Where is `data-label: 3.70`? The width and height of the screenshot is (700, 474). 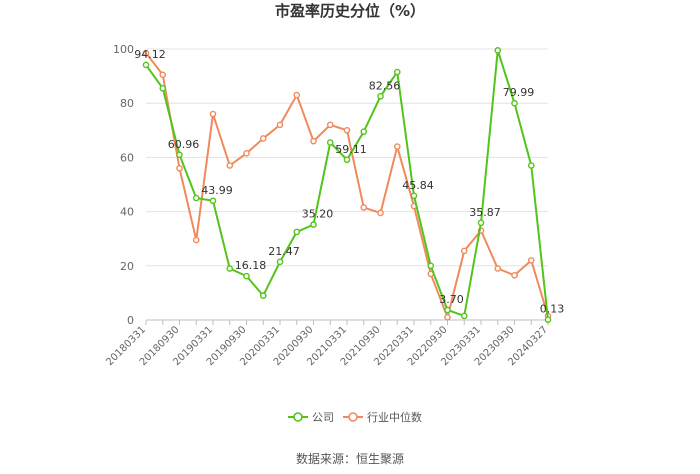 data-label: 3.70 is located at coordinates (451, 299).